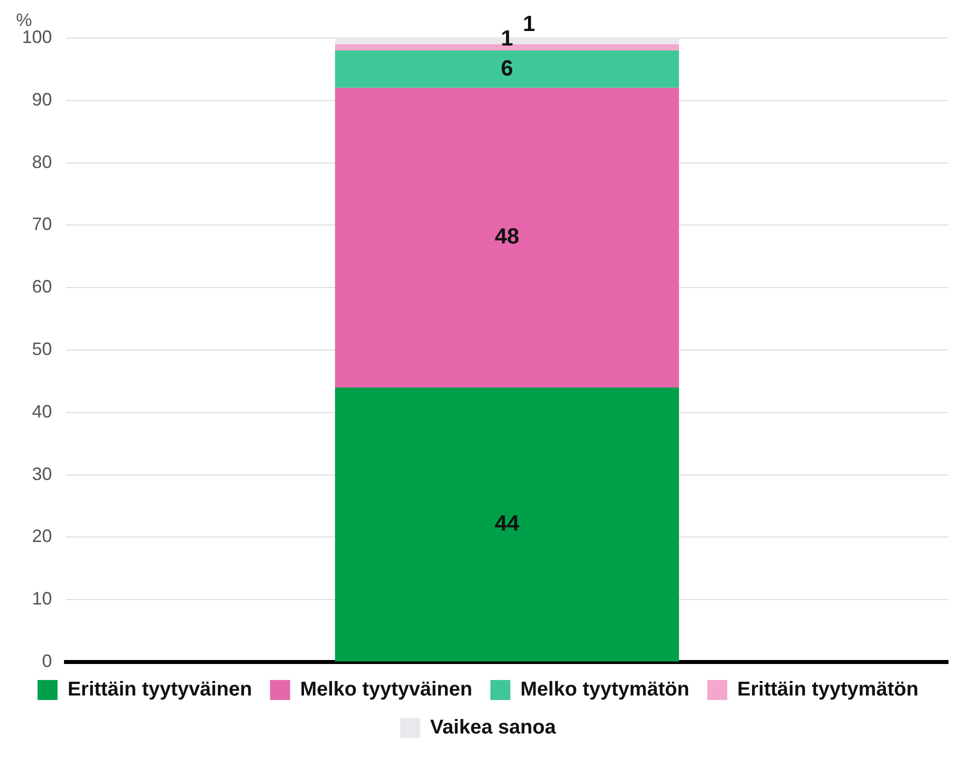 The height and width of the screenshot is (758, 971). I want to click on legend-label: Erittäin tyytymätön, so click(827, 689).